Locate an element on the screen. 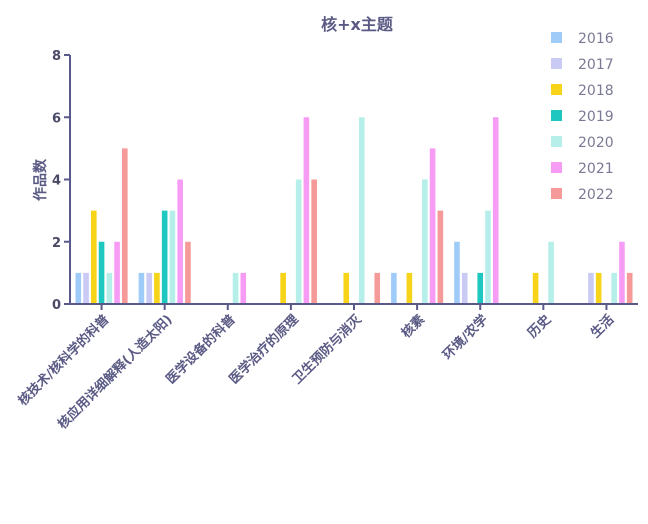 Image resolution: width=648 pixels, height=524 pixels. y-axis-ticks: 0 2 4 6 8 is located at coordinates (61, 181).